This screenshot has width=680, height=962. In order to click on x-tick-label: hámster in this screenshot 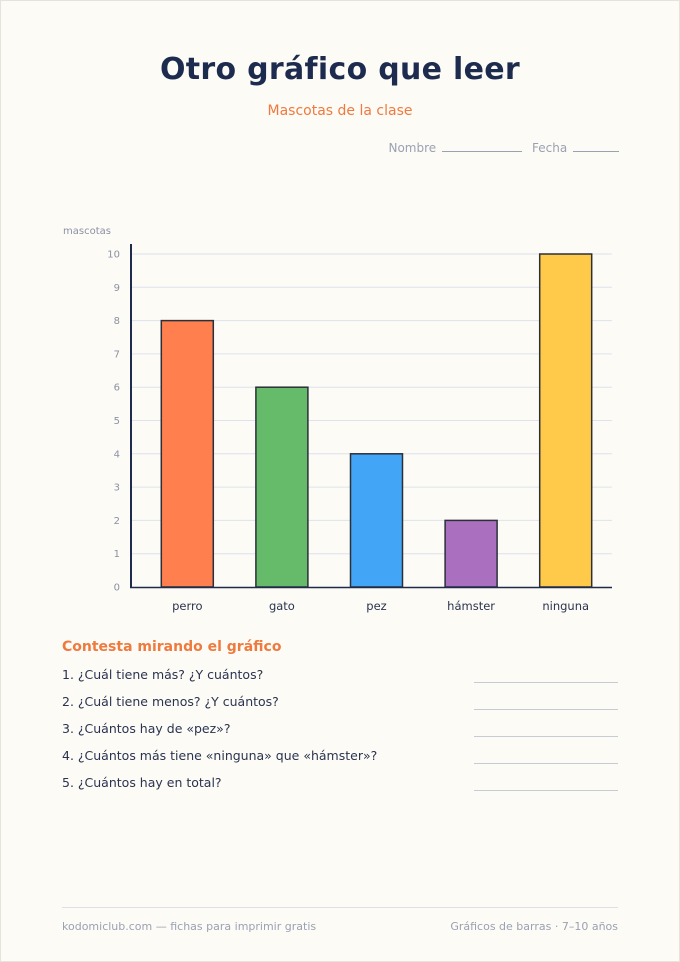, I will do `click(471, 606)`.